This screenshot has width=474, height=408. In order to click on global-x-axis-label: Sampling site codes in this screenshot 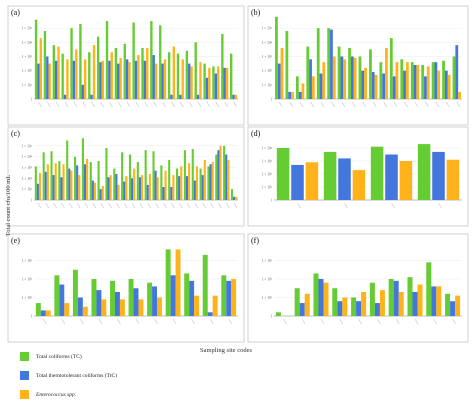, I will do `click(226, 350)`.